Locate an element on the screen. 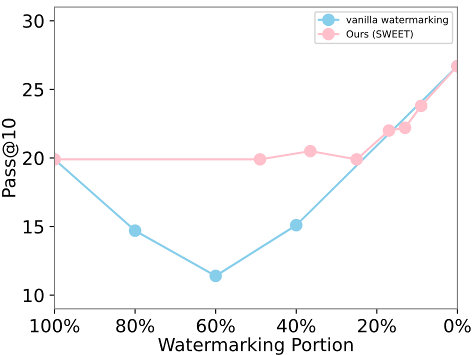 This screenshot has height=355, width=474. x-tick-label: 0% is located at coordinates (457, 325).